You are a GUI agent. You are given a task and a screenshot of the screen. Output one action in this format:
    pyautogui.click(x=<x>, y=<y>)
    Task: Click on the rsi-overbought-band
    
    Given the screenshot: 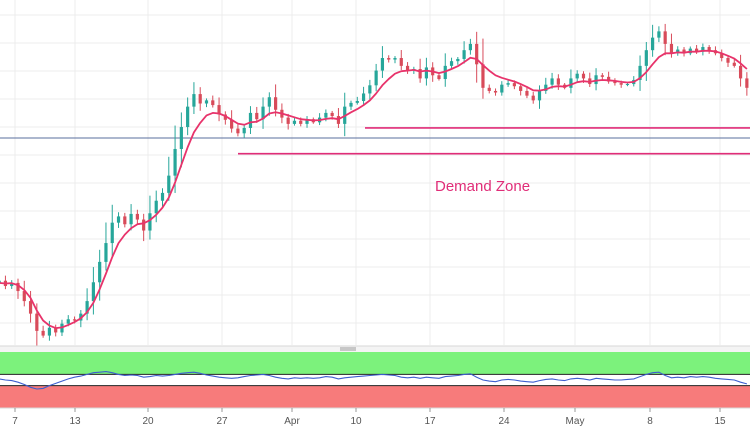 What is the action you would take?
    pyautogui.click(x=375, y=363)
    